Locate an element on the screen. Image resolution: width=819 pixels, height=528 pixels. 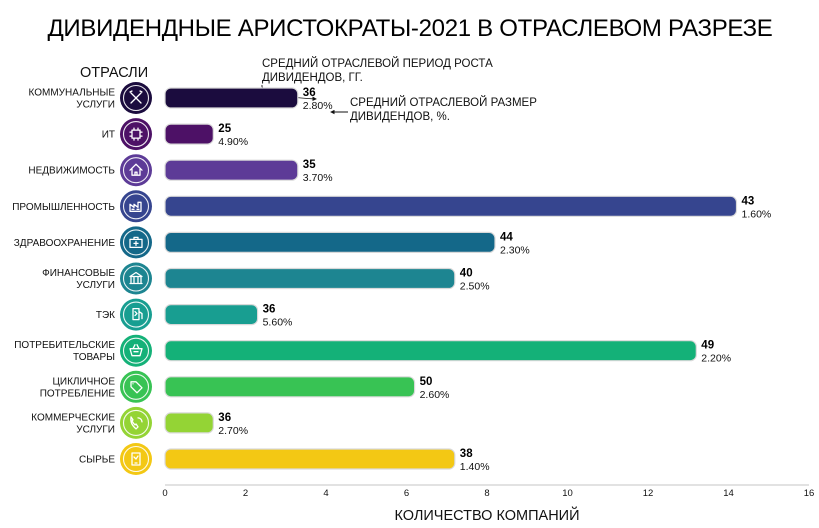
category-label: ПРОМЫШЛЕННОСТЬ is located at coordinates (63, 207).